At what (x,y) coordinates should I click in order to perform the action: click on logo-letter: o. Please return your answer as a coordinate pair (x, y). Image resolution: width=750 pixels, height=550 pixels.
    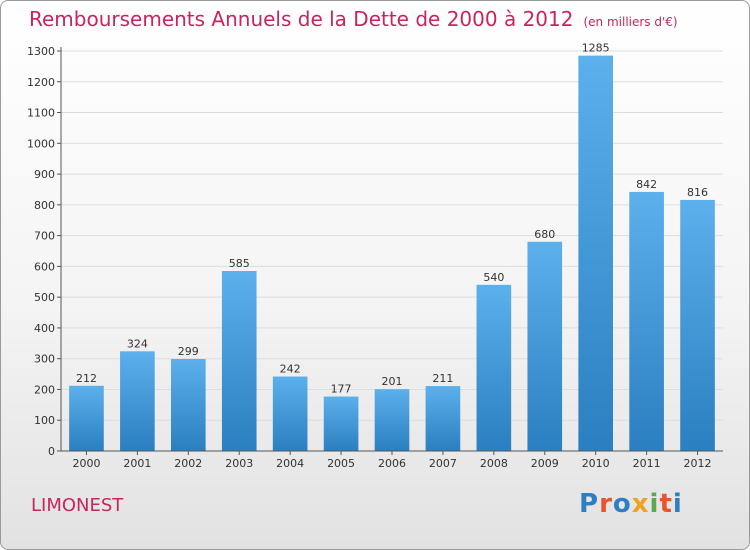
    Looking at the image, I should click on (622, 504).